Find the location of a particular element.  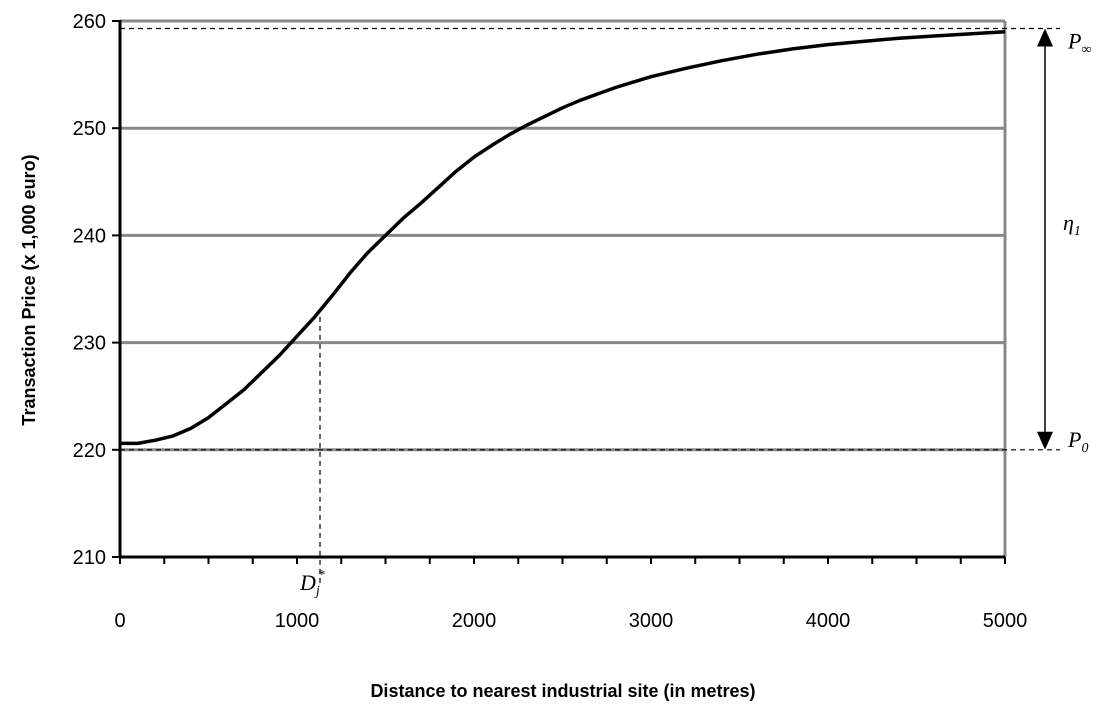

y-tick-label-260: 260 is located at coordinates (89, 22).